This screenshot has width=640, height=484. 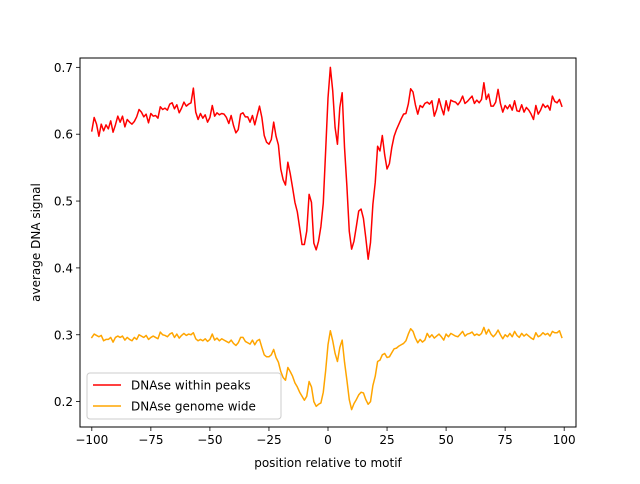 I want to click on y-tick-label: 0.6, so click(x=63, y=135).